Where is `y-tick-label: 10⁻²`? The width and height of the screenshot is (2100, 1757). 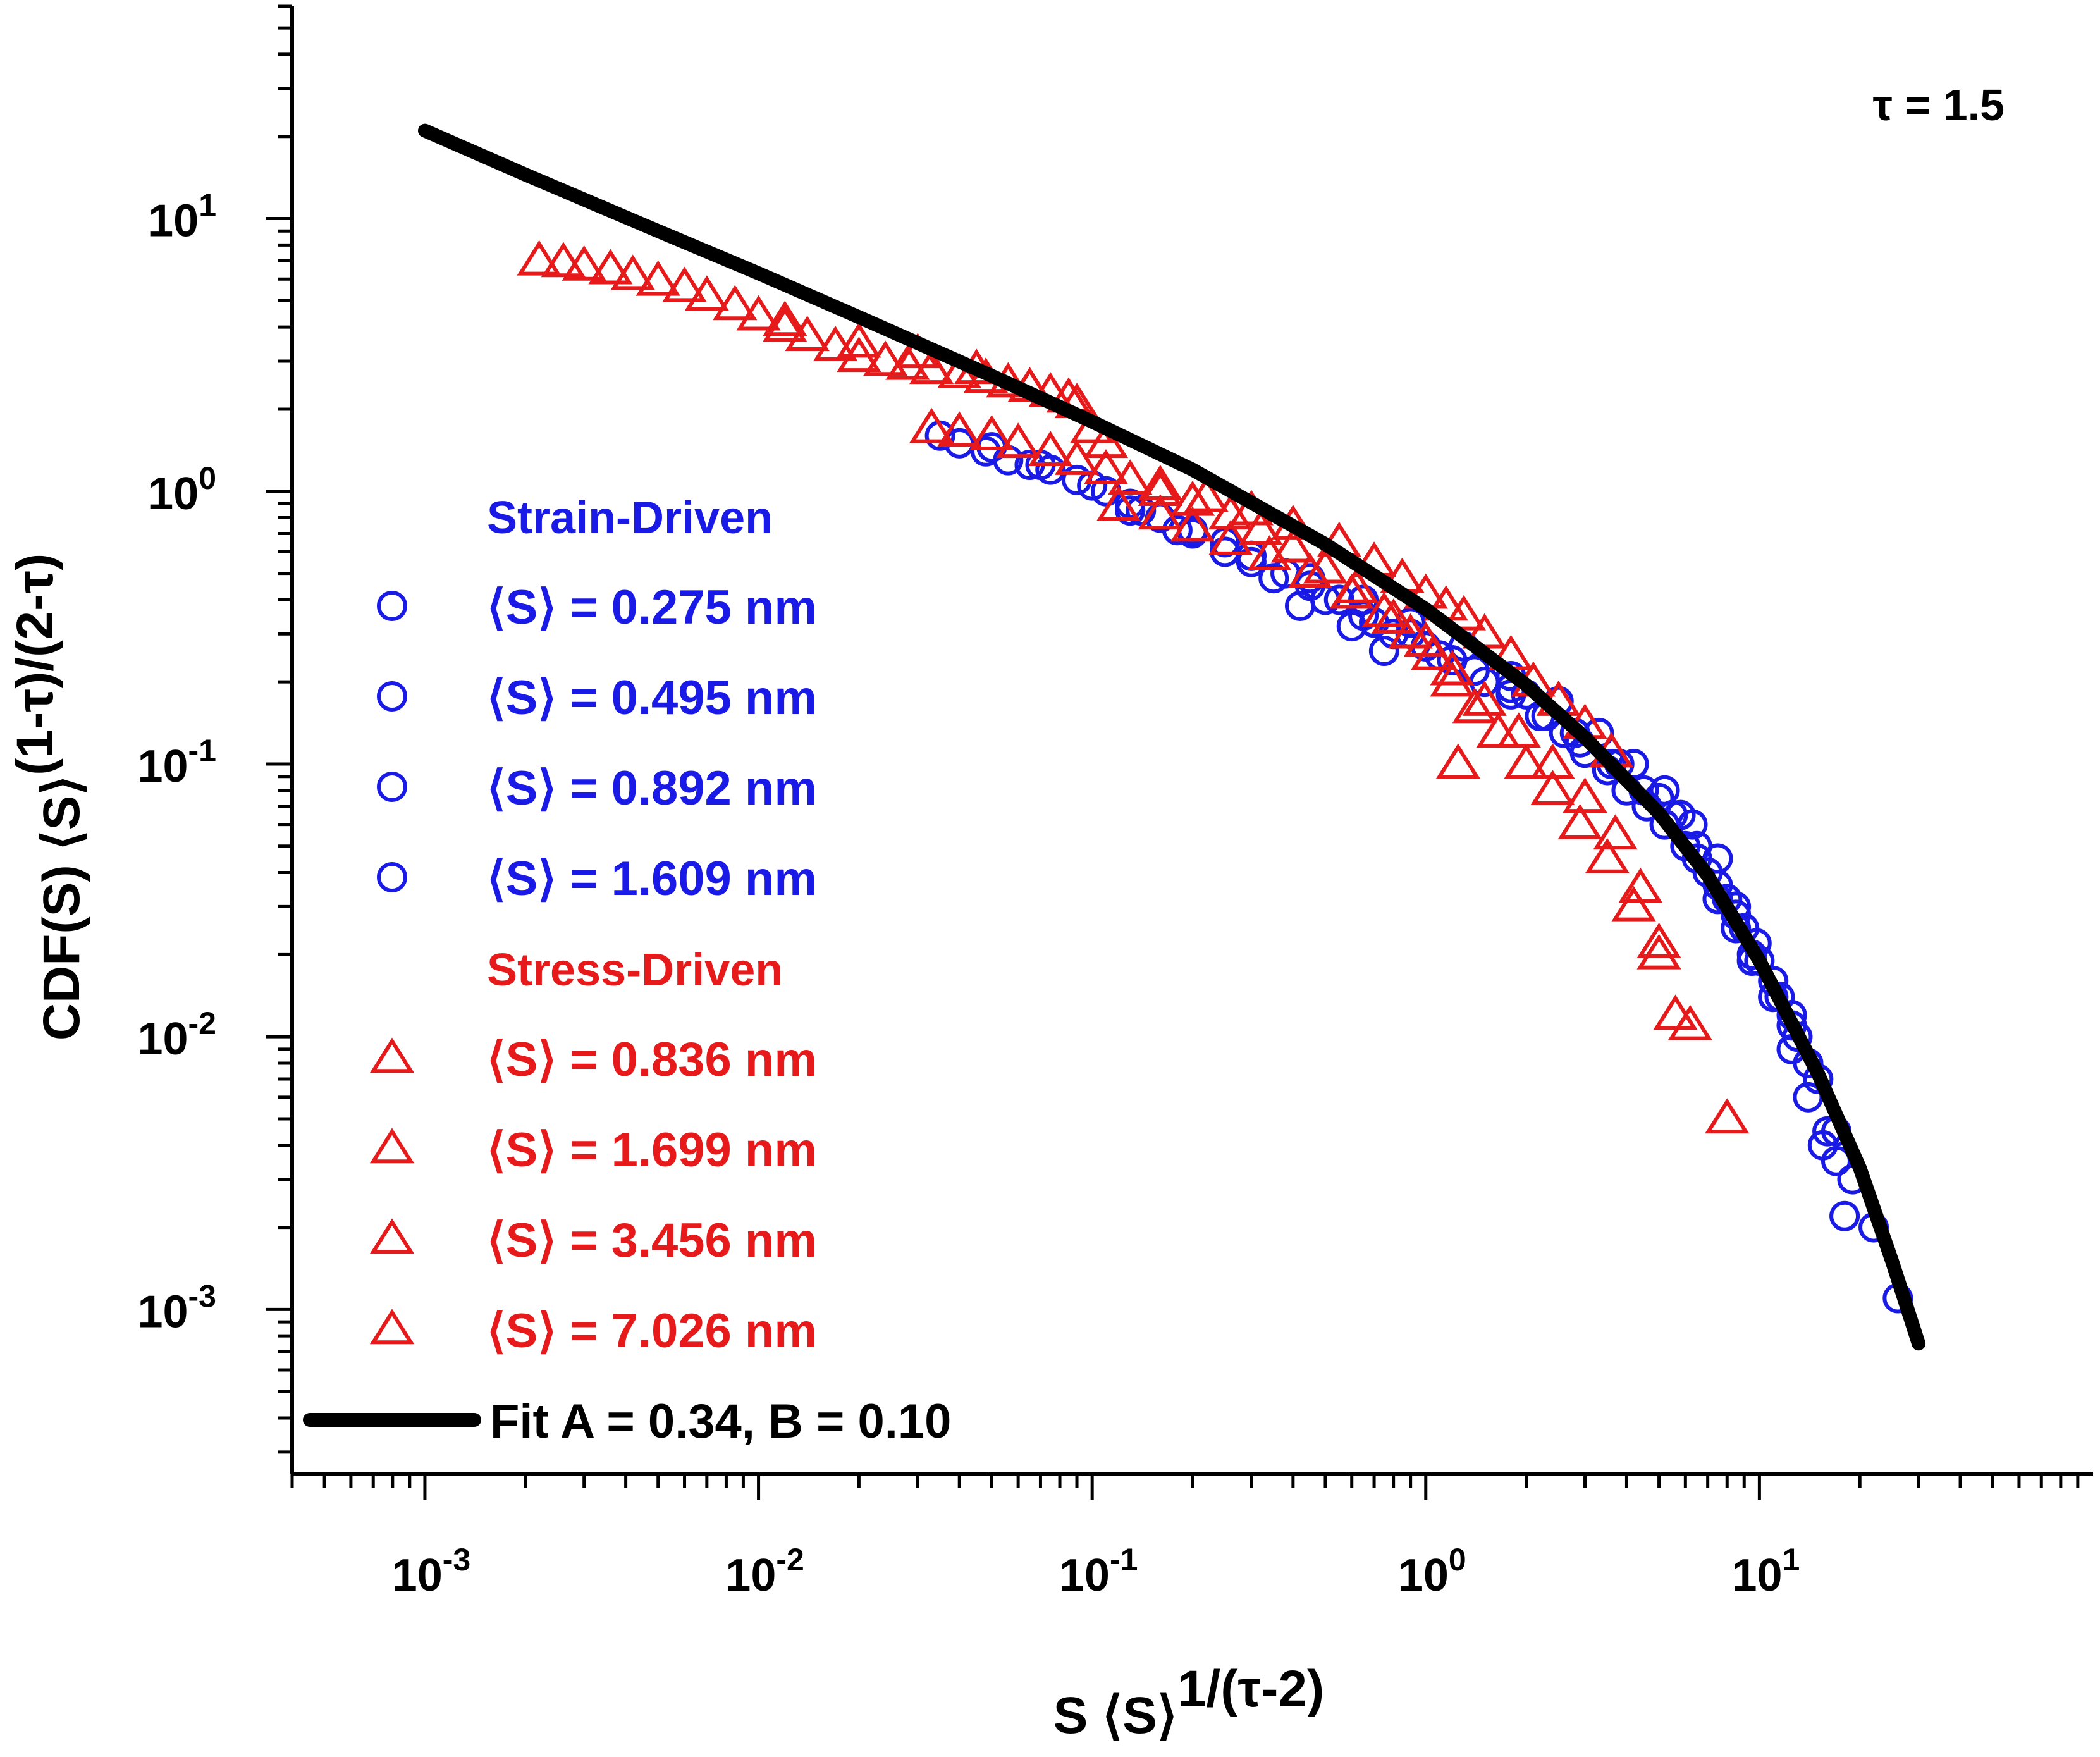 y-tick-label: 10⁻² is located at coordinates (177, 1035).